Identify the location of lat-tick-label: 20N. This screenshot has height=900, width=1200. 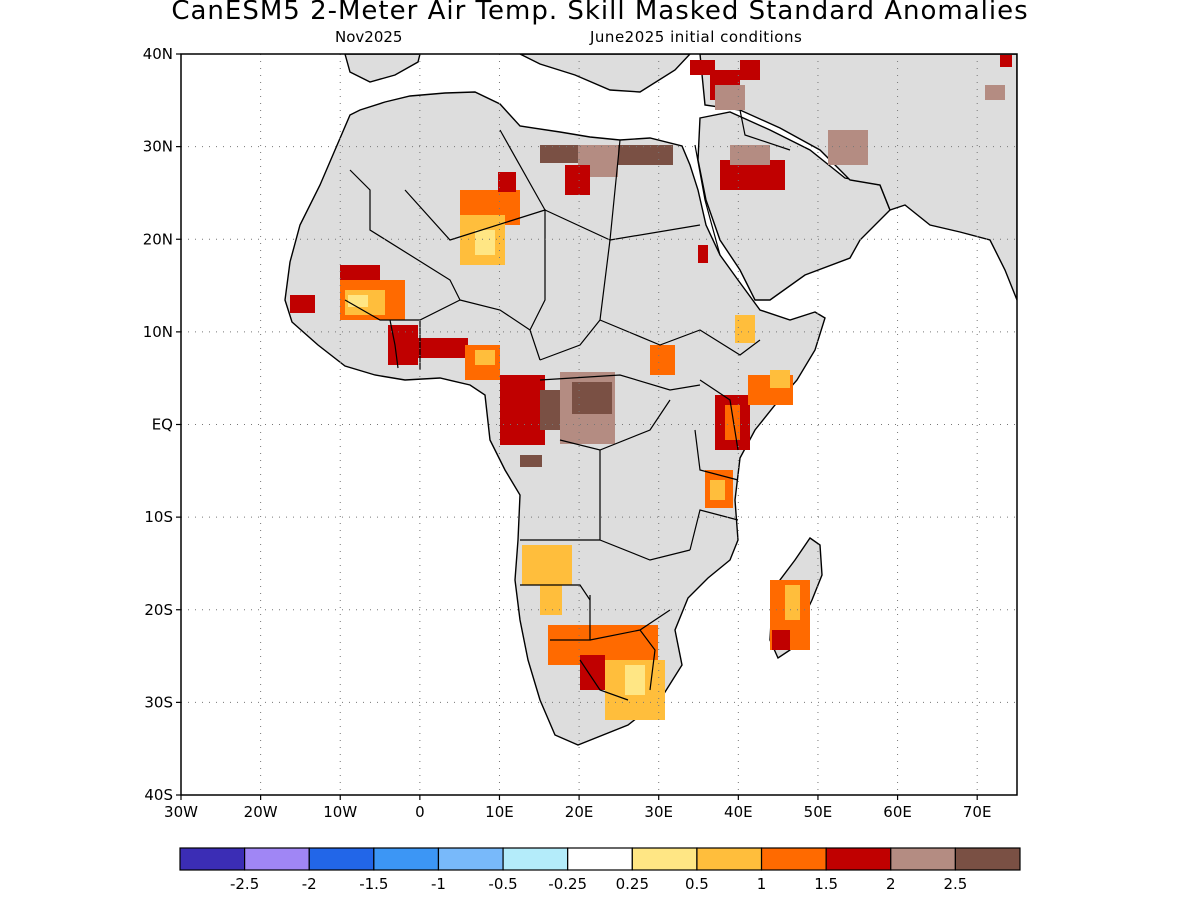
(158, 239).